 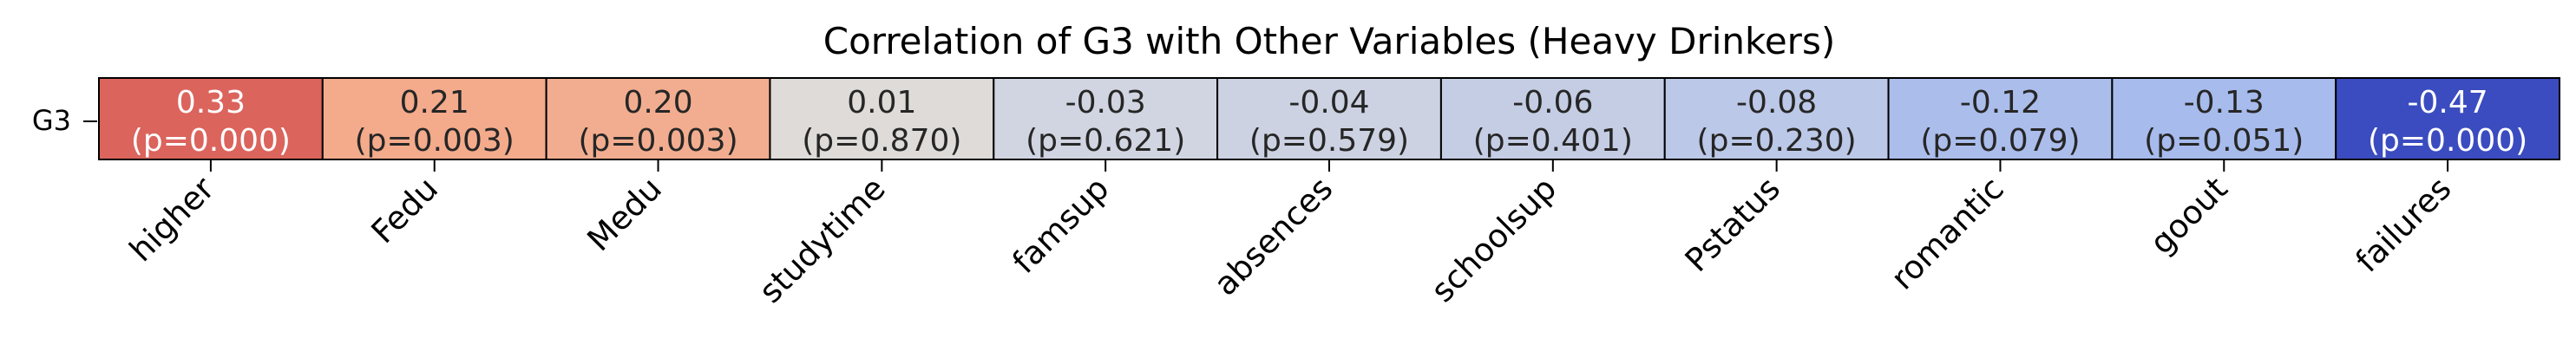 I want to click on cell-p-label: (p=0.401), so click(x=1553, y=141).